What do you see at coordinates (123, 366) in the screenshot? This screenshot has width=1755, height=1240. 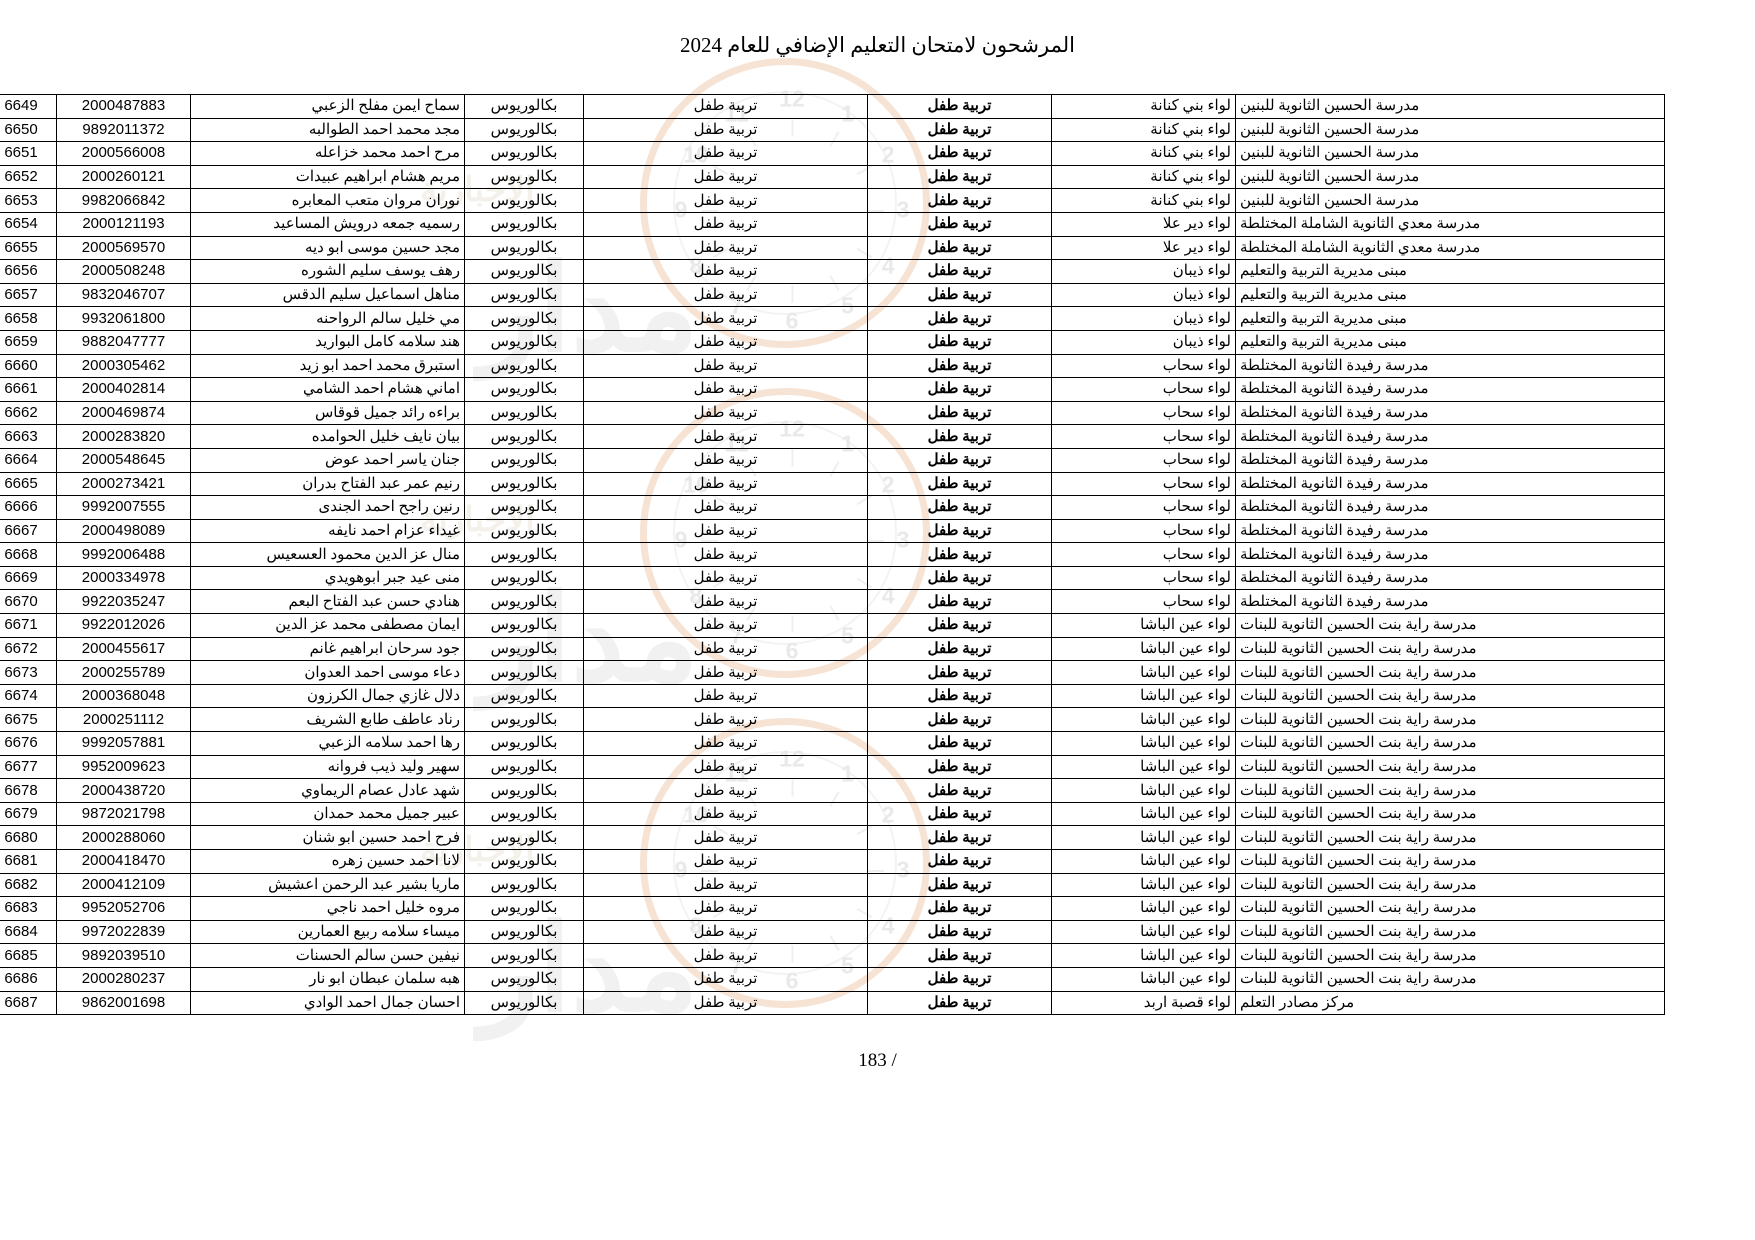 I see `row-national-id: 2000305462` at bounding box center [123, 366].